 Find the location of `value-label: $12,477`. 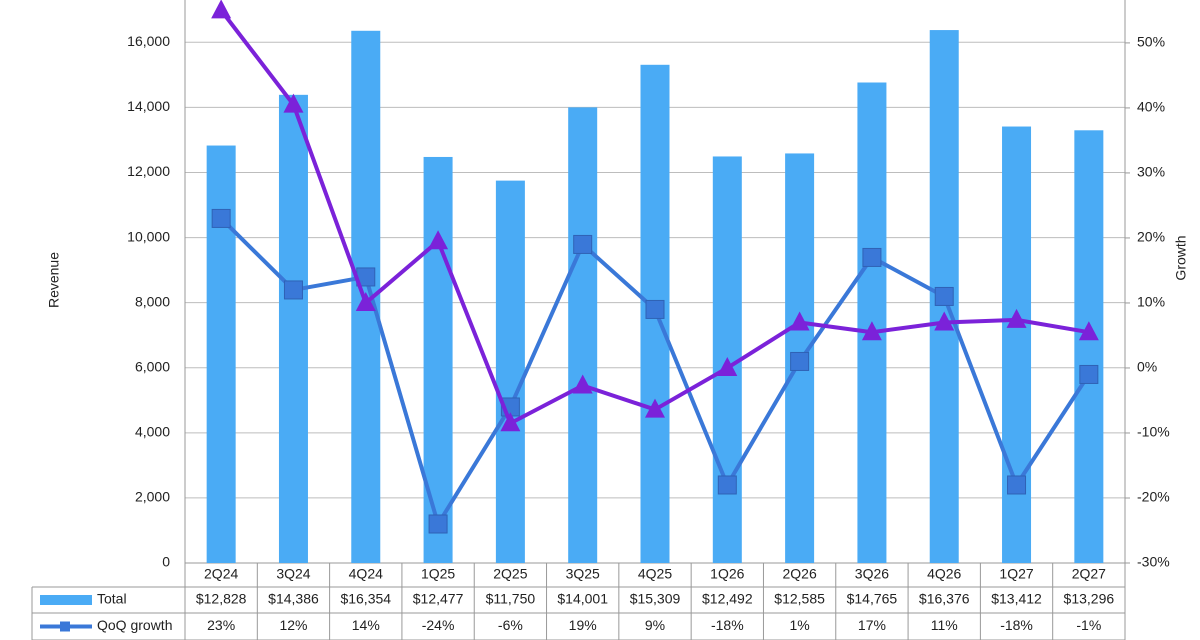

value-label: $12,477 is located at coordinates (438, 599).